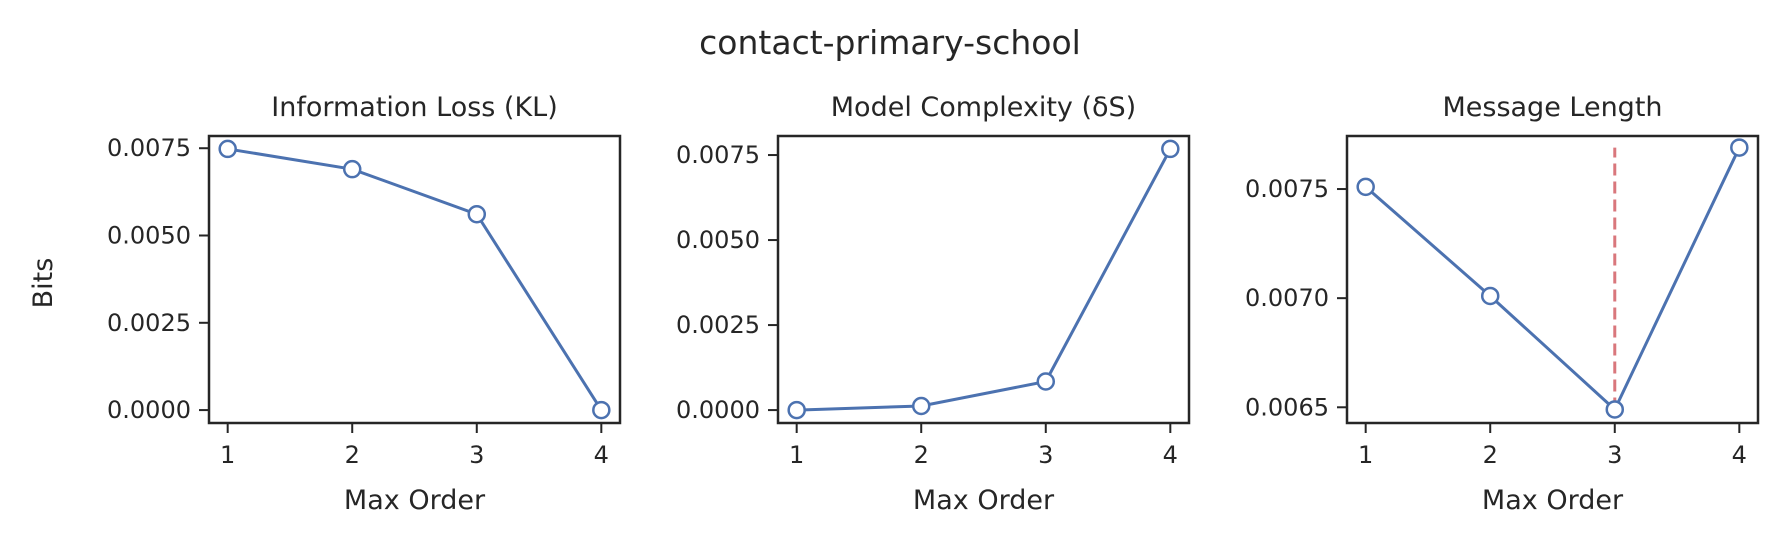  Describe the element at coordinates (1287, 407) in the screenshot. I see `y-tick-label: 0.0065` at that location.